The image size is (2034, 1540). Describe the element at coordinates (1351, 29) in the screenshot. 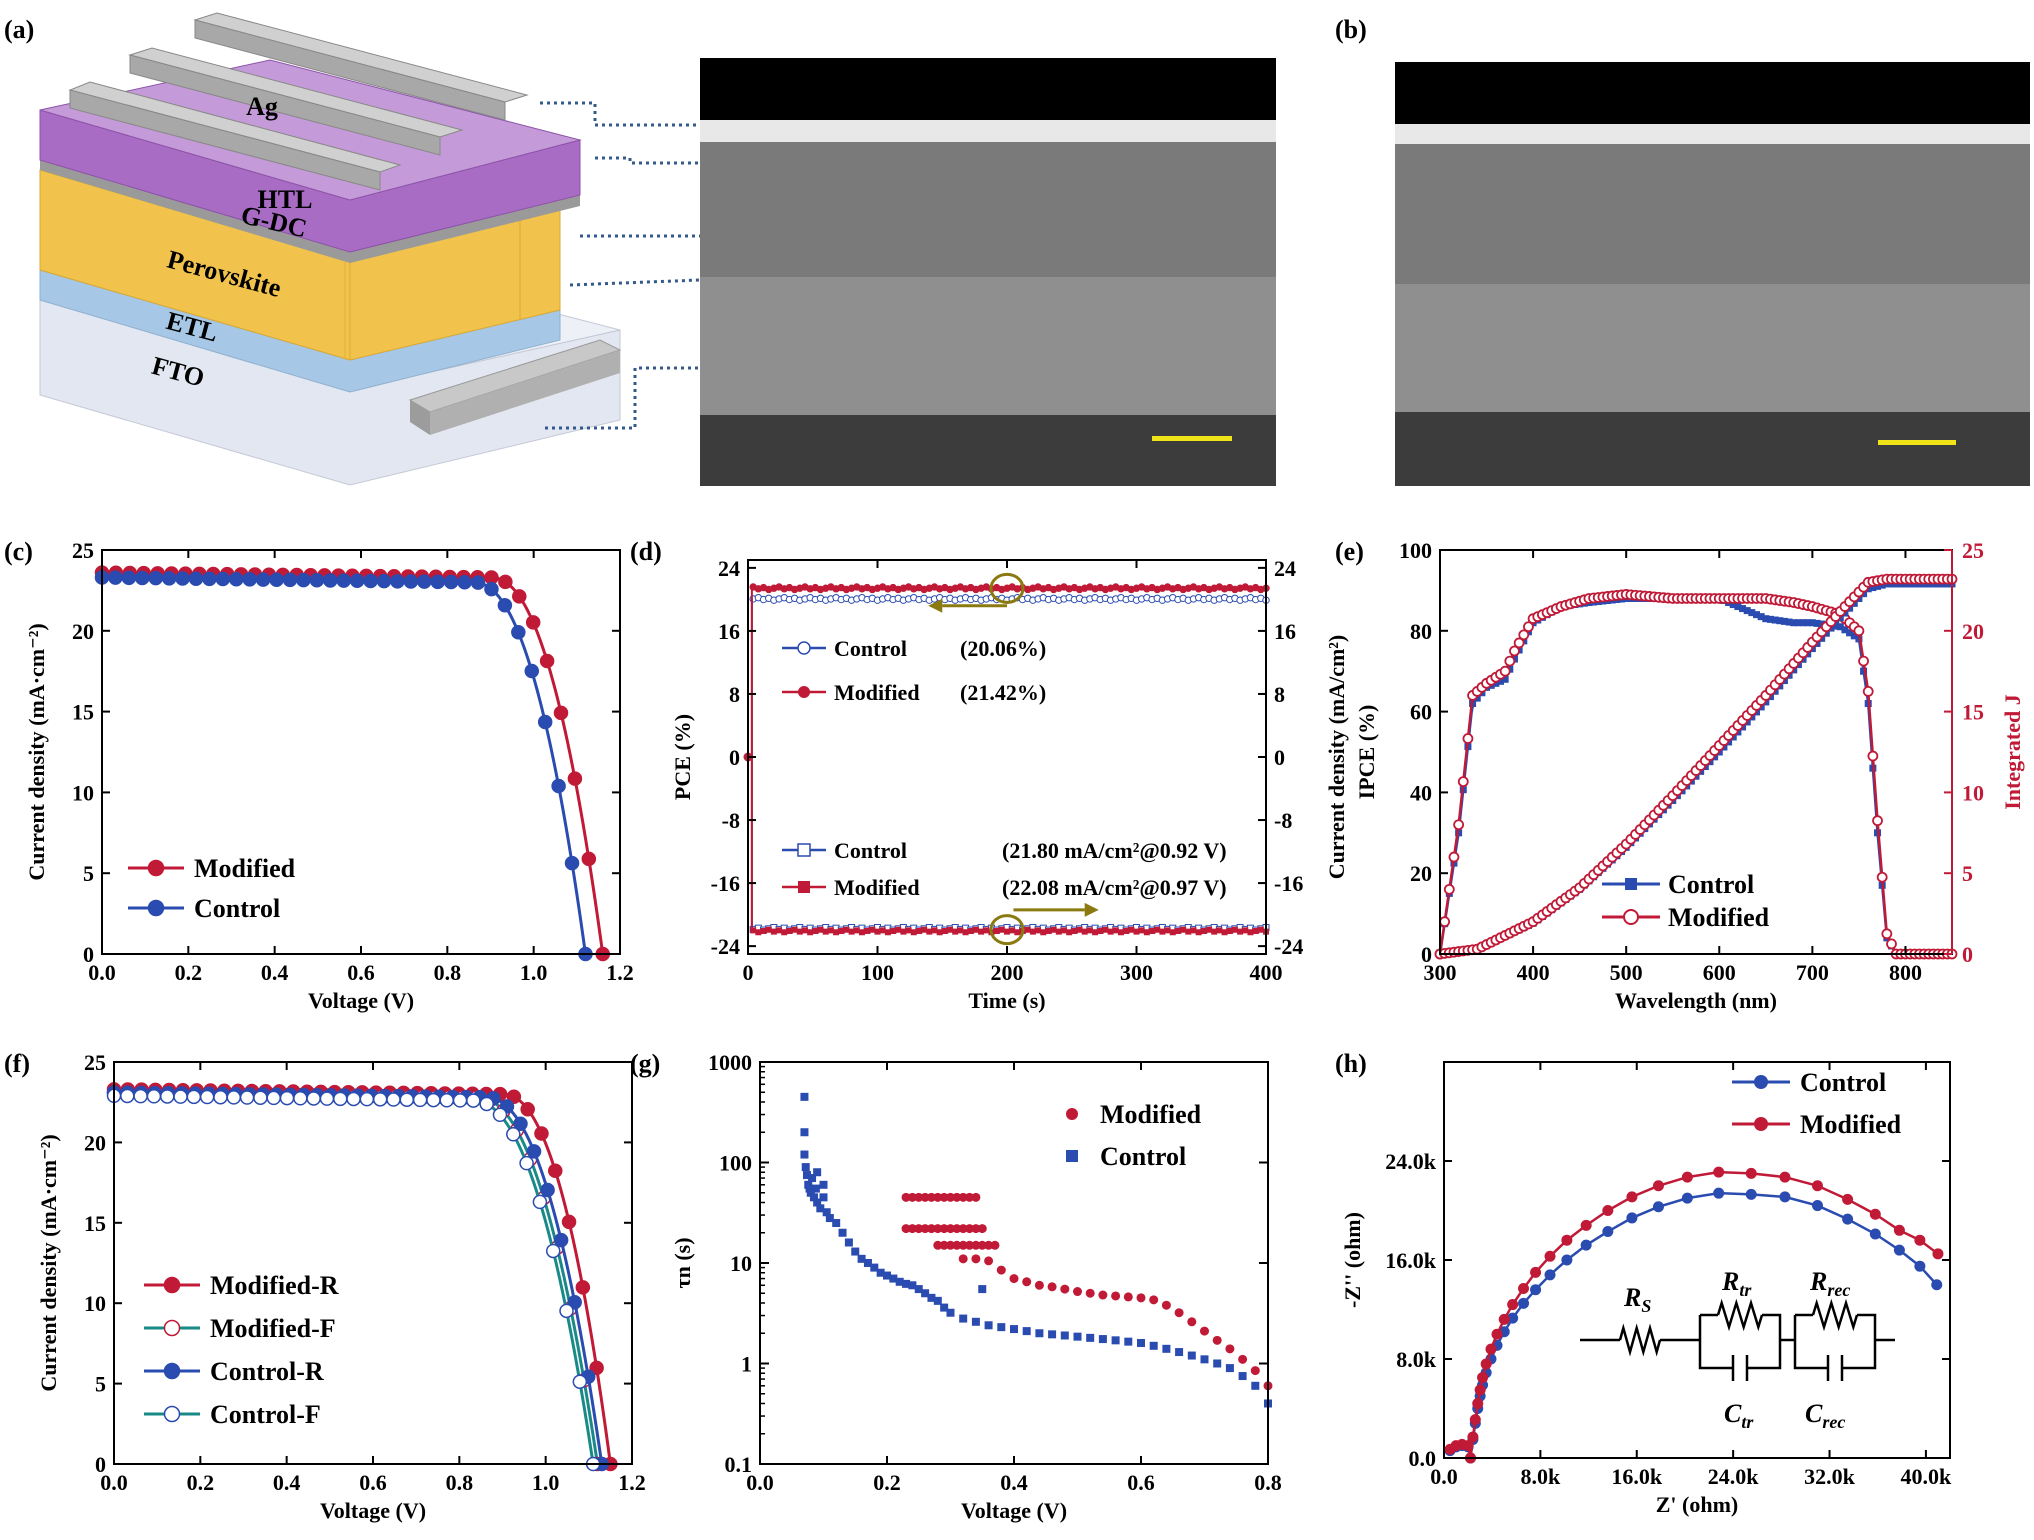

I see `panel-b-label: (b)` at that location.